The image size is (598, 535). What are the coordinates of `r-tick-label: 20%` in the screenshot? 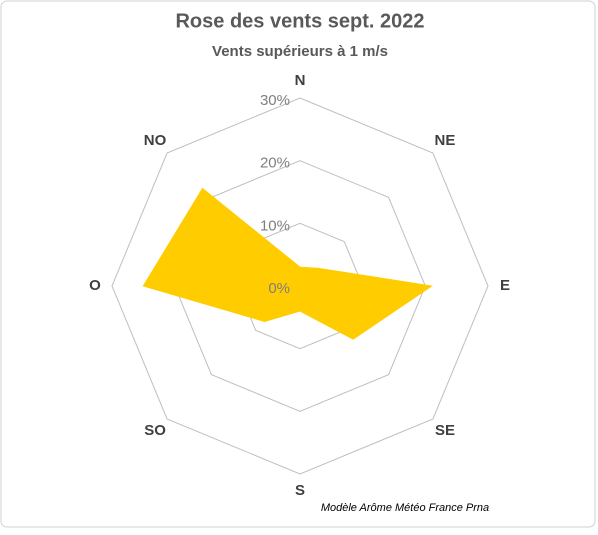 It's located at (275, 163).